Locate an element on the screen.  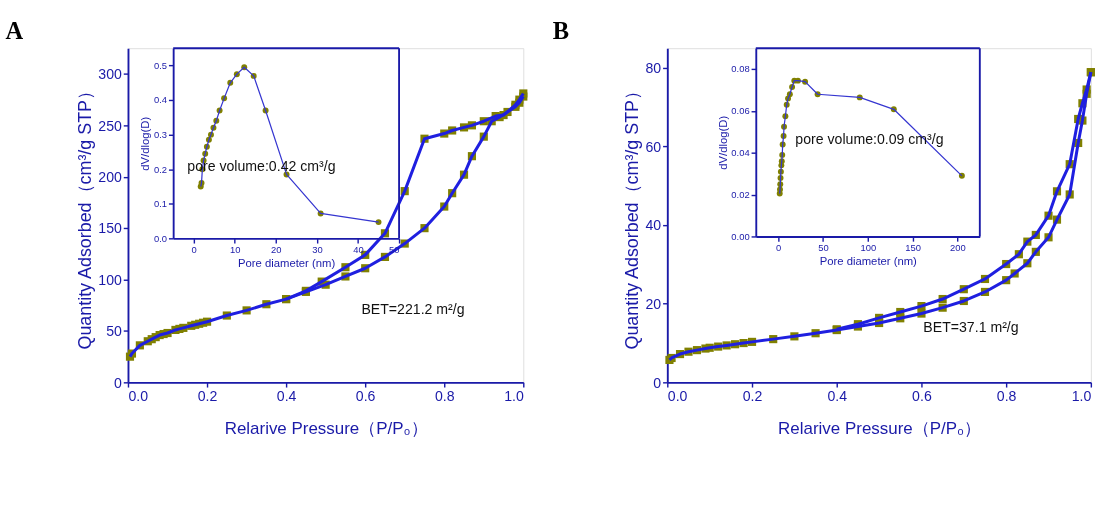
y-tick-label: 250 is located at coordinates (110, 125).